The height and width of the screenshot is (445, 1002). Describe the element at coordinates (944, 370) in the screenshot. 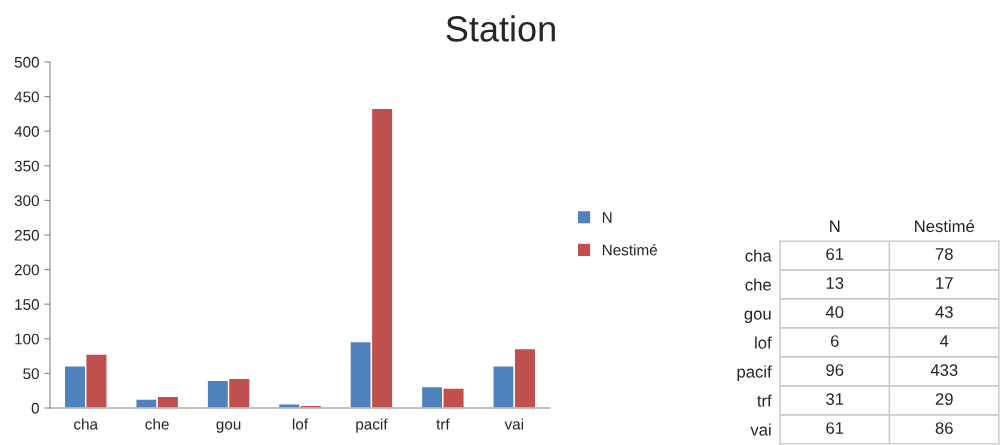

I see `data-label: 433` at that location.